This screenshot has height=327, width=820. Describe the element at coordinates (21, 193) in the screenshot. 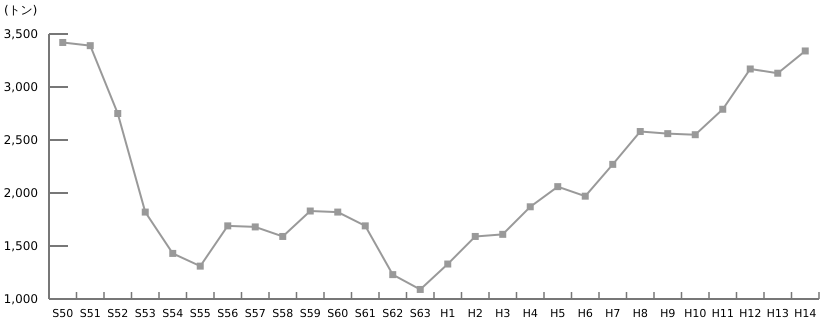

I see `y-tick-label: 2,000` at that location.